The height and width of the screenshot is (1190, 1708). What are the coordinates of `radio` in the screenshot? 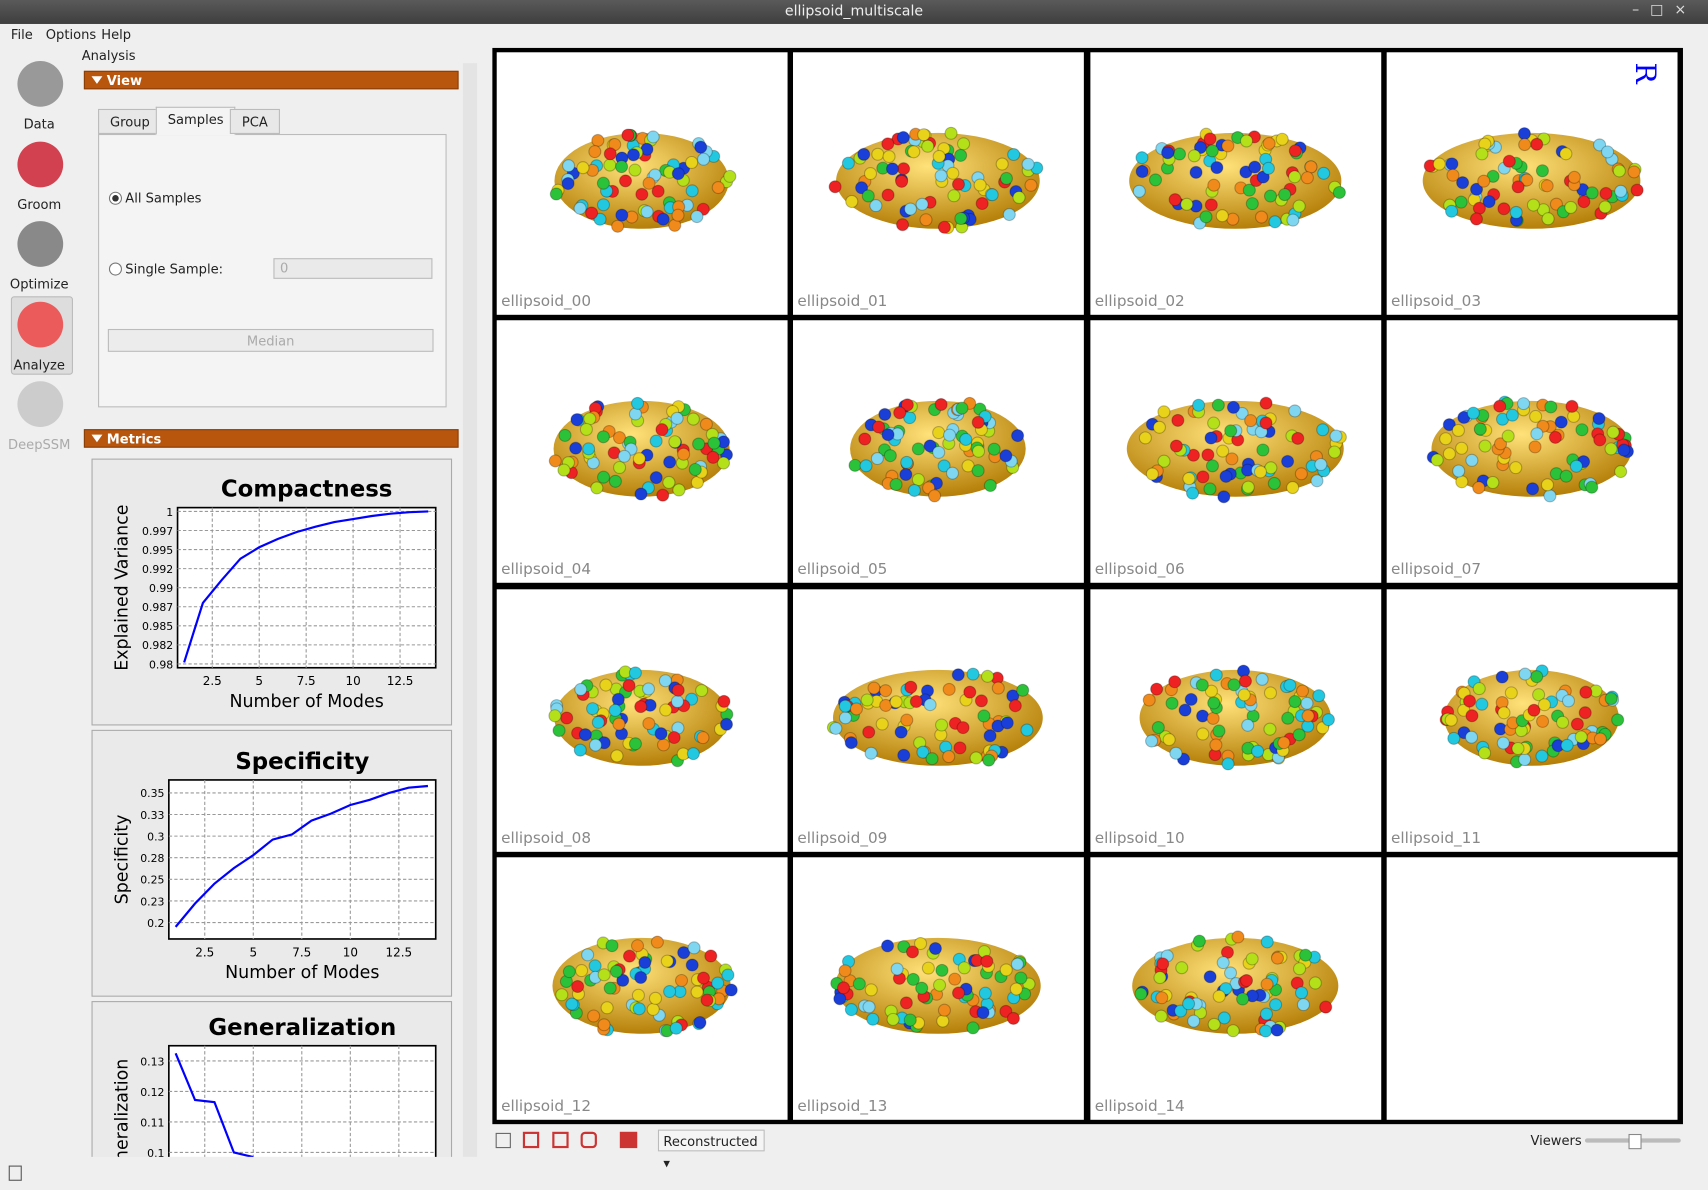 It's located at (115, 269).